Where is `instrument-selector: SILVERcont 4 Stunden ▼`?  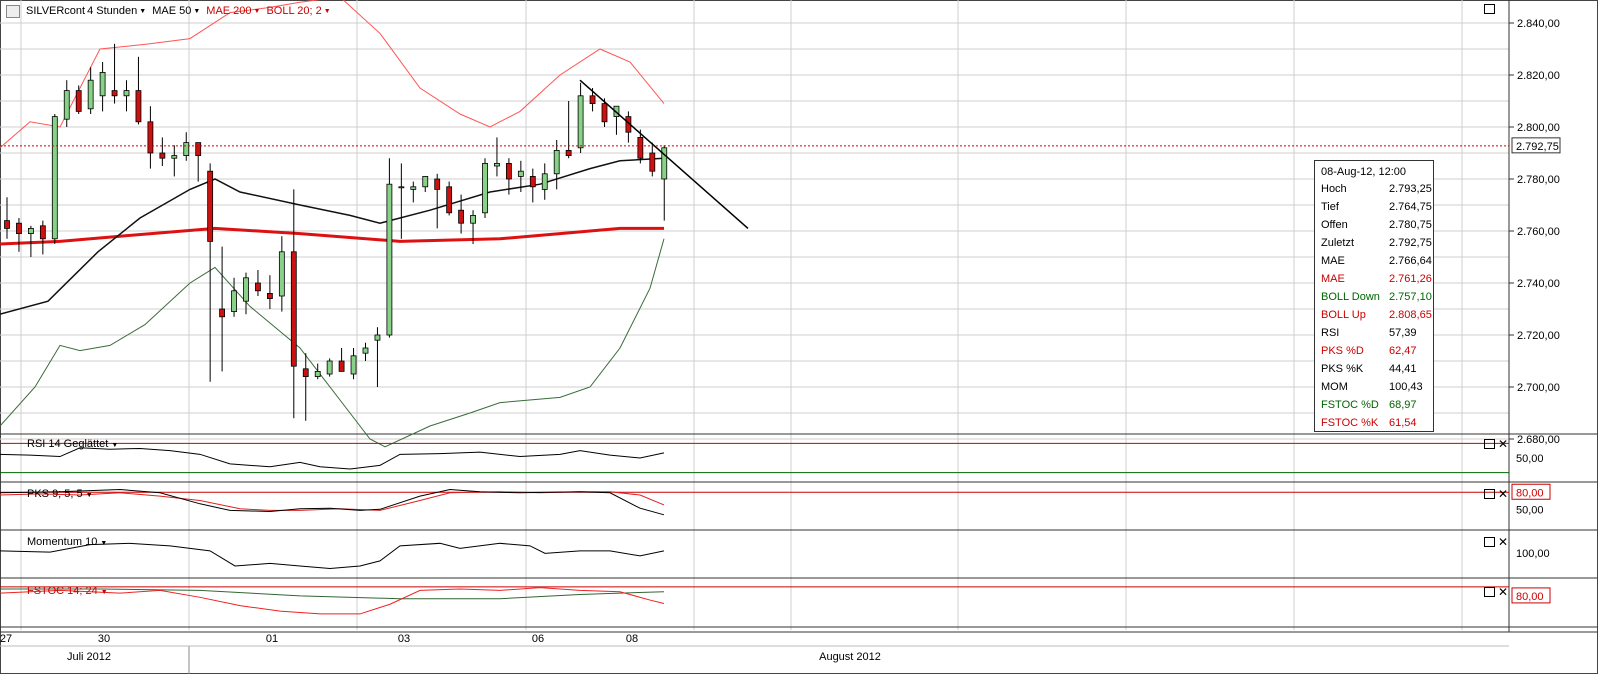
instrument-selector: SILVERcont 4 Stunden ▼ is located at coordinates (86, 11).